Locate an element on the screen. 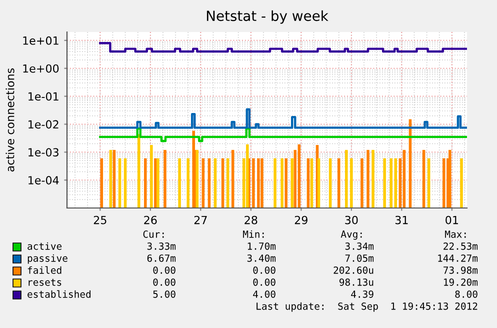  text: Min: is located at coordinates (253, 234).